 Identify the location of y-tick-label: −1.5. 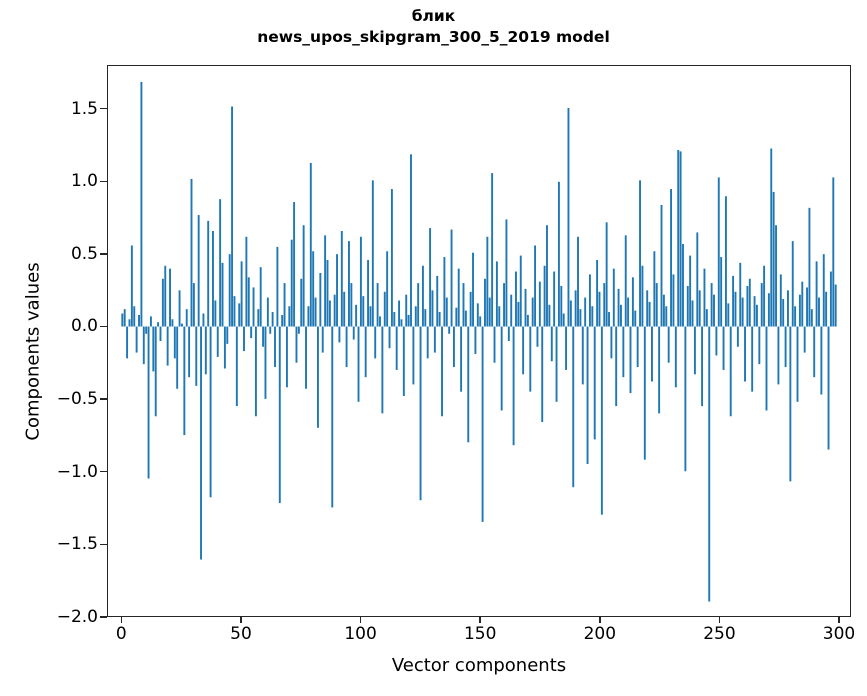
(77, 544).